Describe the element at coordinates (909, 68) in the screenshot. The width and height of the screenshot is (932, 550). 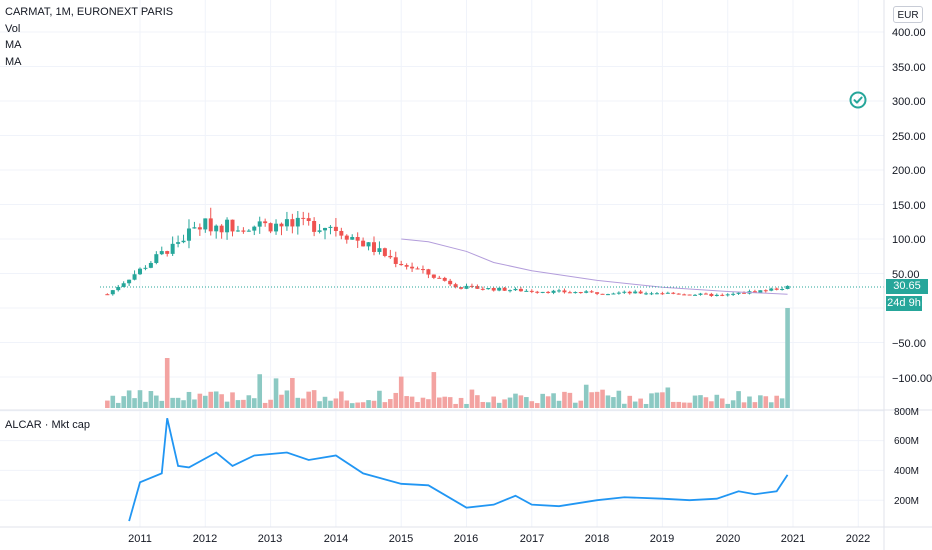
I see `price-axis-label: 350.00` at that location.